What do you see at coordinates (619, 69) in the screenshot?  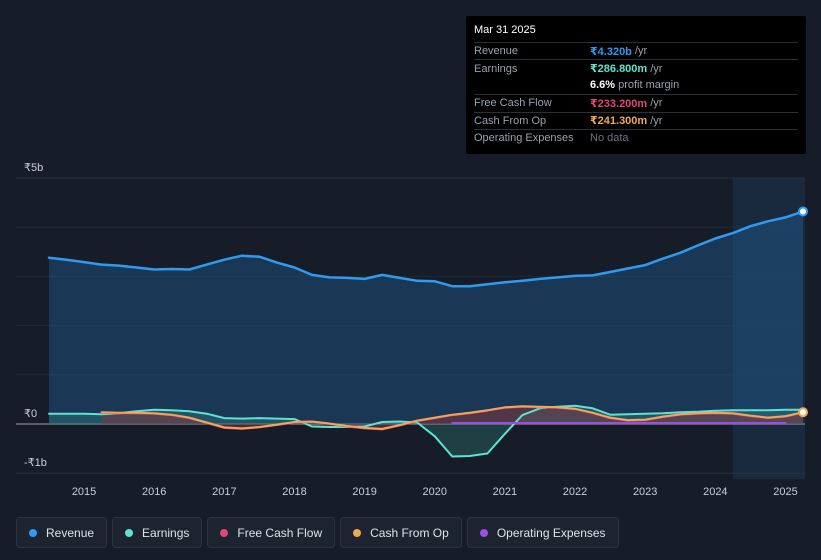 I see `tooltip-value: ₹286.800m` at bounding box center [619, 69].